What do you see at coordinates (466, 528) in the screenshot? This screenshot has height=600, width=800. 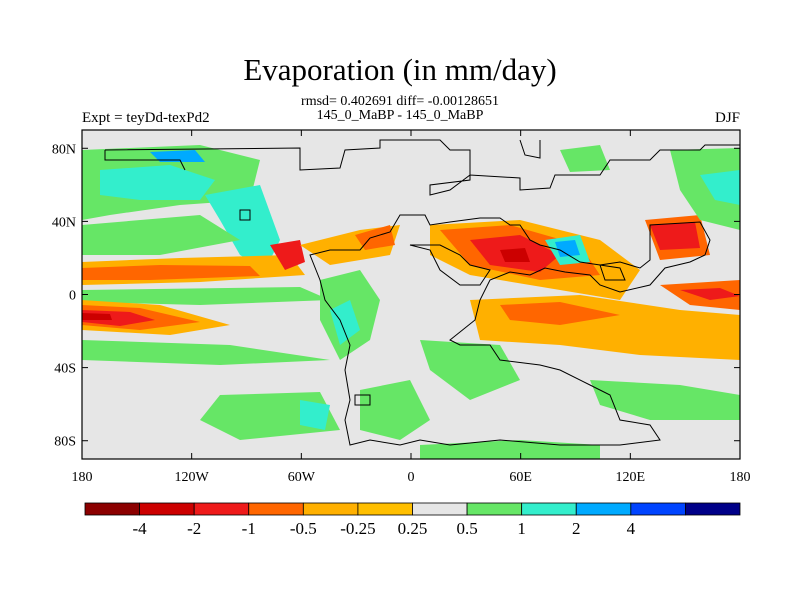 I see `colorbar-label: 0.5` at bounding box center [466, 528].